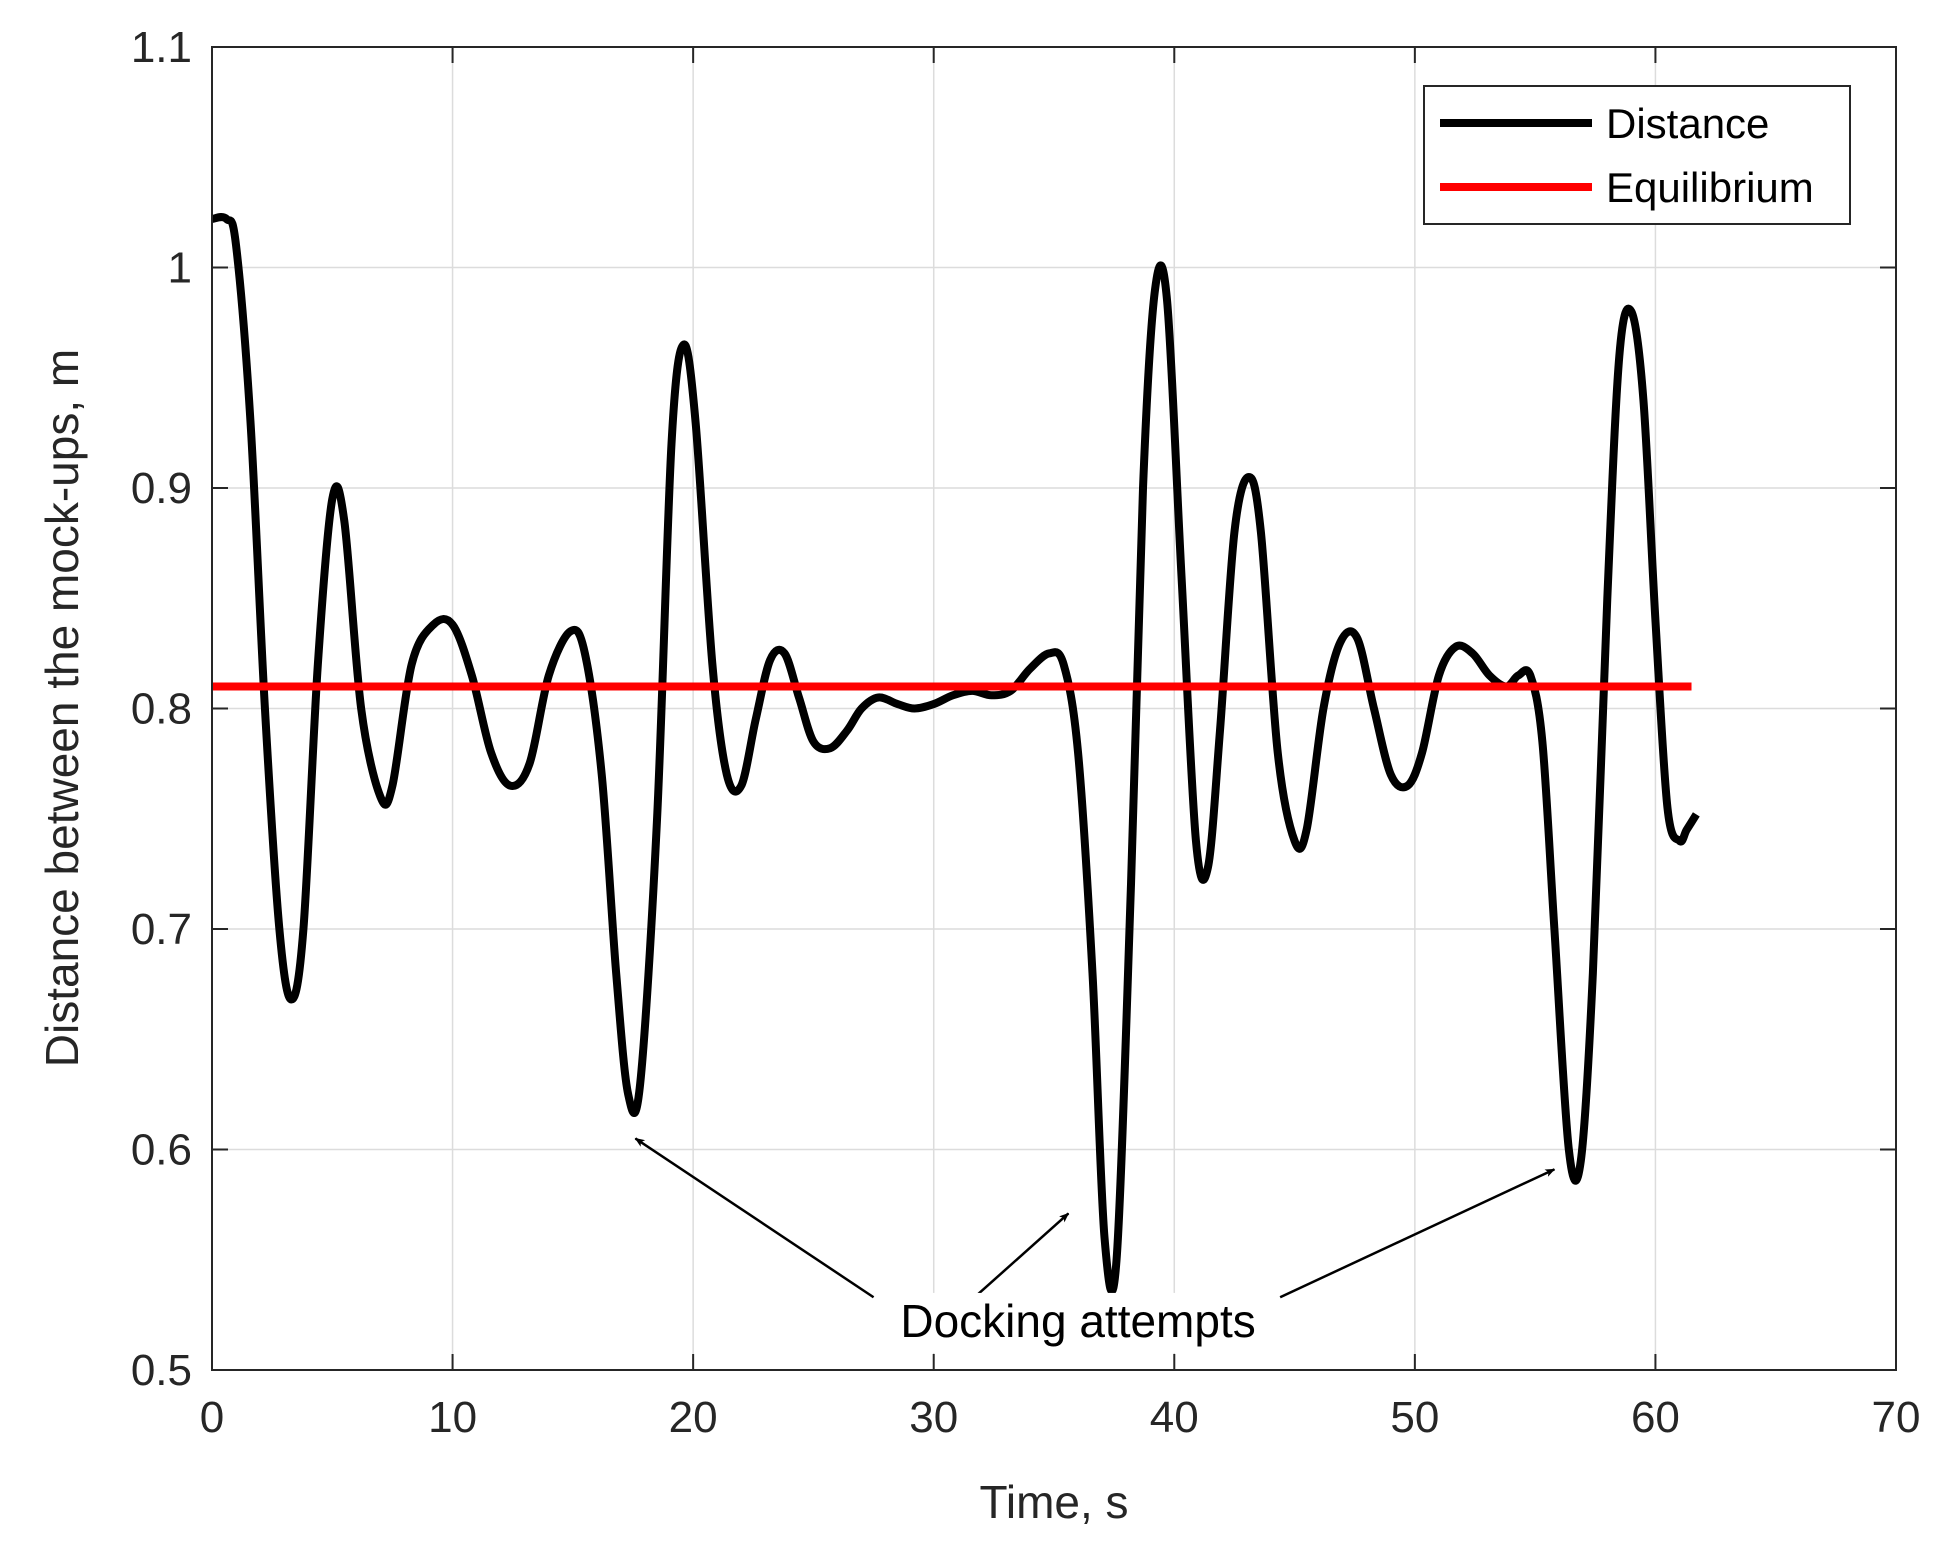  I want to click on y-tick-label: 0.7, so click(161, 929).